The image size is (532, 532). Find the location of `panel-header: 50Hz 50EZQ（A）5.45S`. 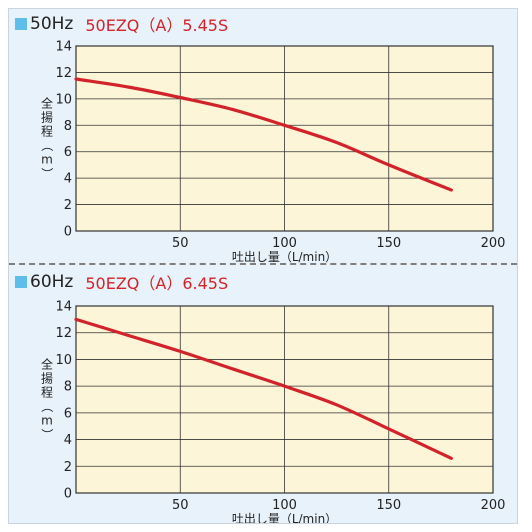

panel-header: 50Hz 50EZQ（A）5.45S is located at coordinates (121, 24).